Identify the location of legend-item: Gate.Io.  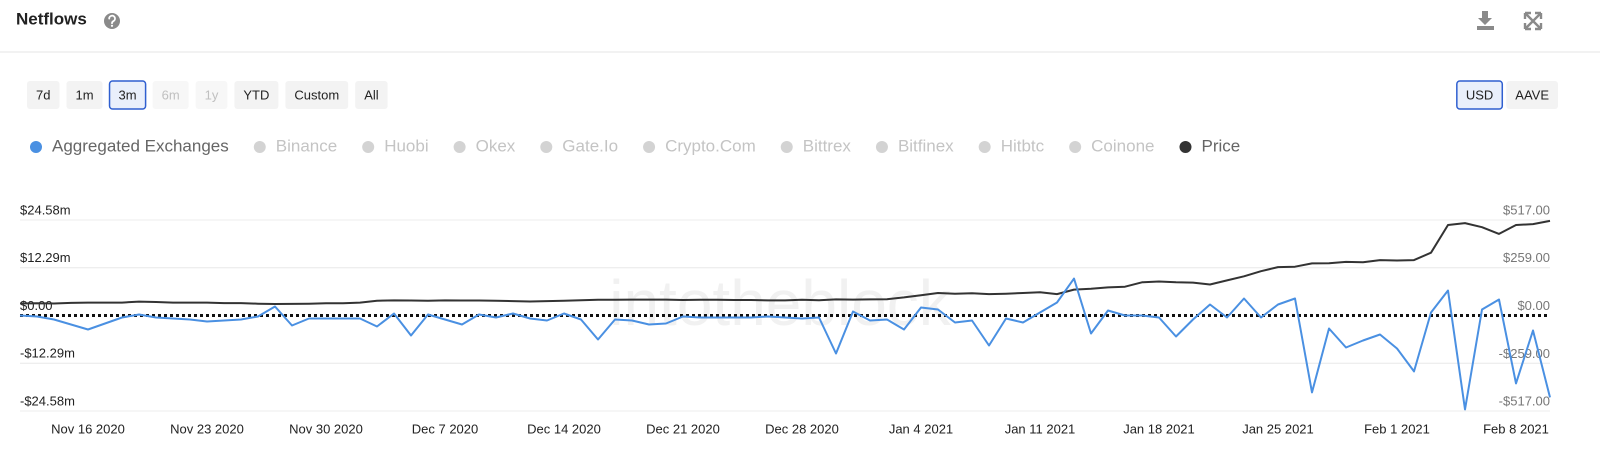
(579, 145).